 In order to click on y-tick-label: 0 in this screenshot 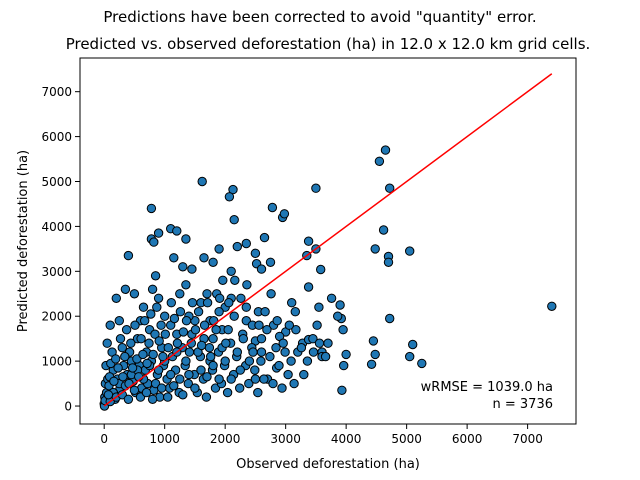, I will do `click(68, 407)`.